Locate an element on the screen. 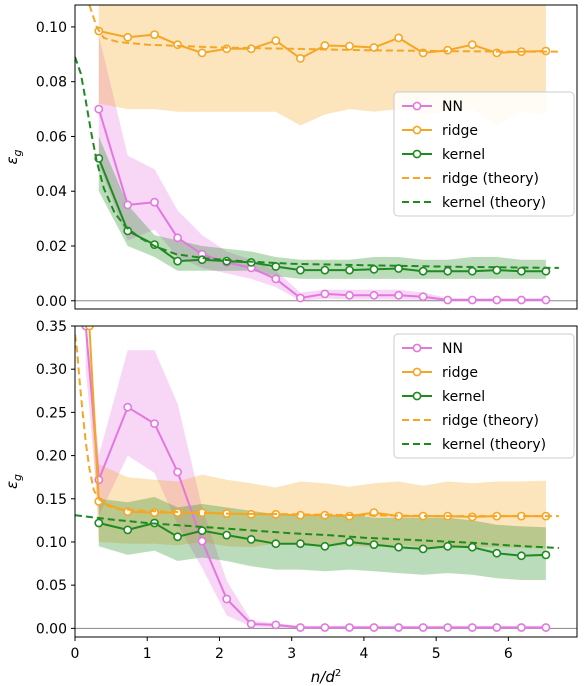 The image size is (586, 686). x-tick-label: 0 is located at coordinates (75, 654).